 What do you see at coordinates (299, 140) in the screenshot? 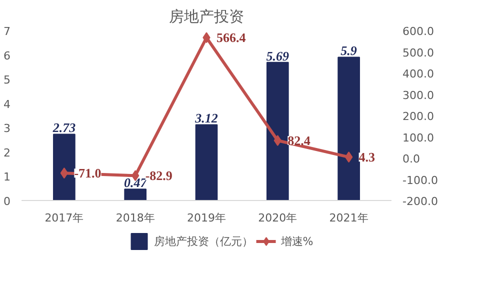
I see `data-label: 82.4` at bounding box center [299, 140].